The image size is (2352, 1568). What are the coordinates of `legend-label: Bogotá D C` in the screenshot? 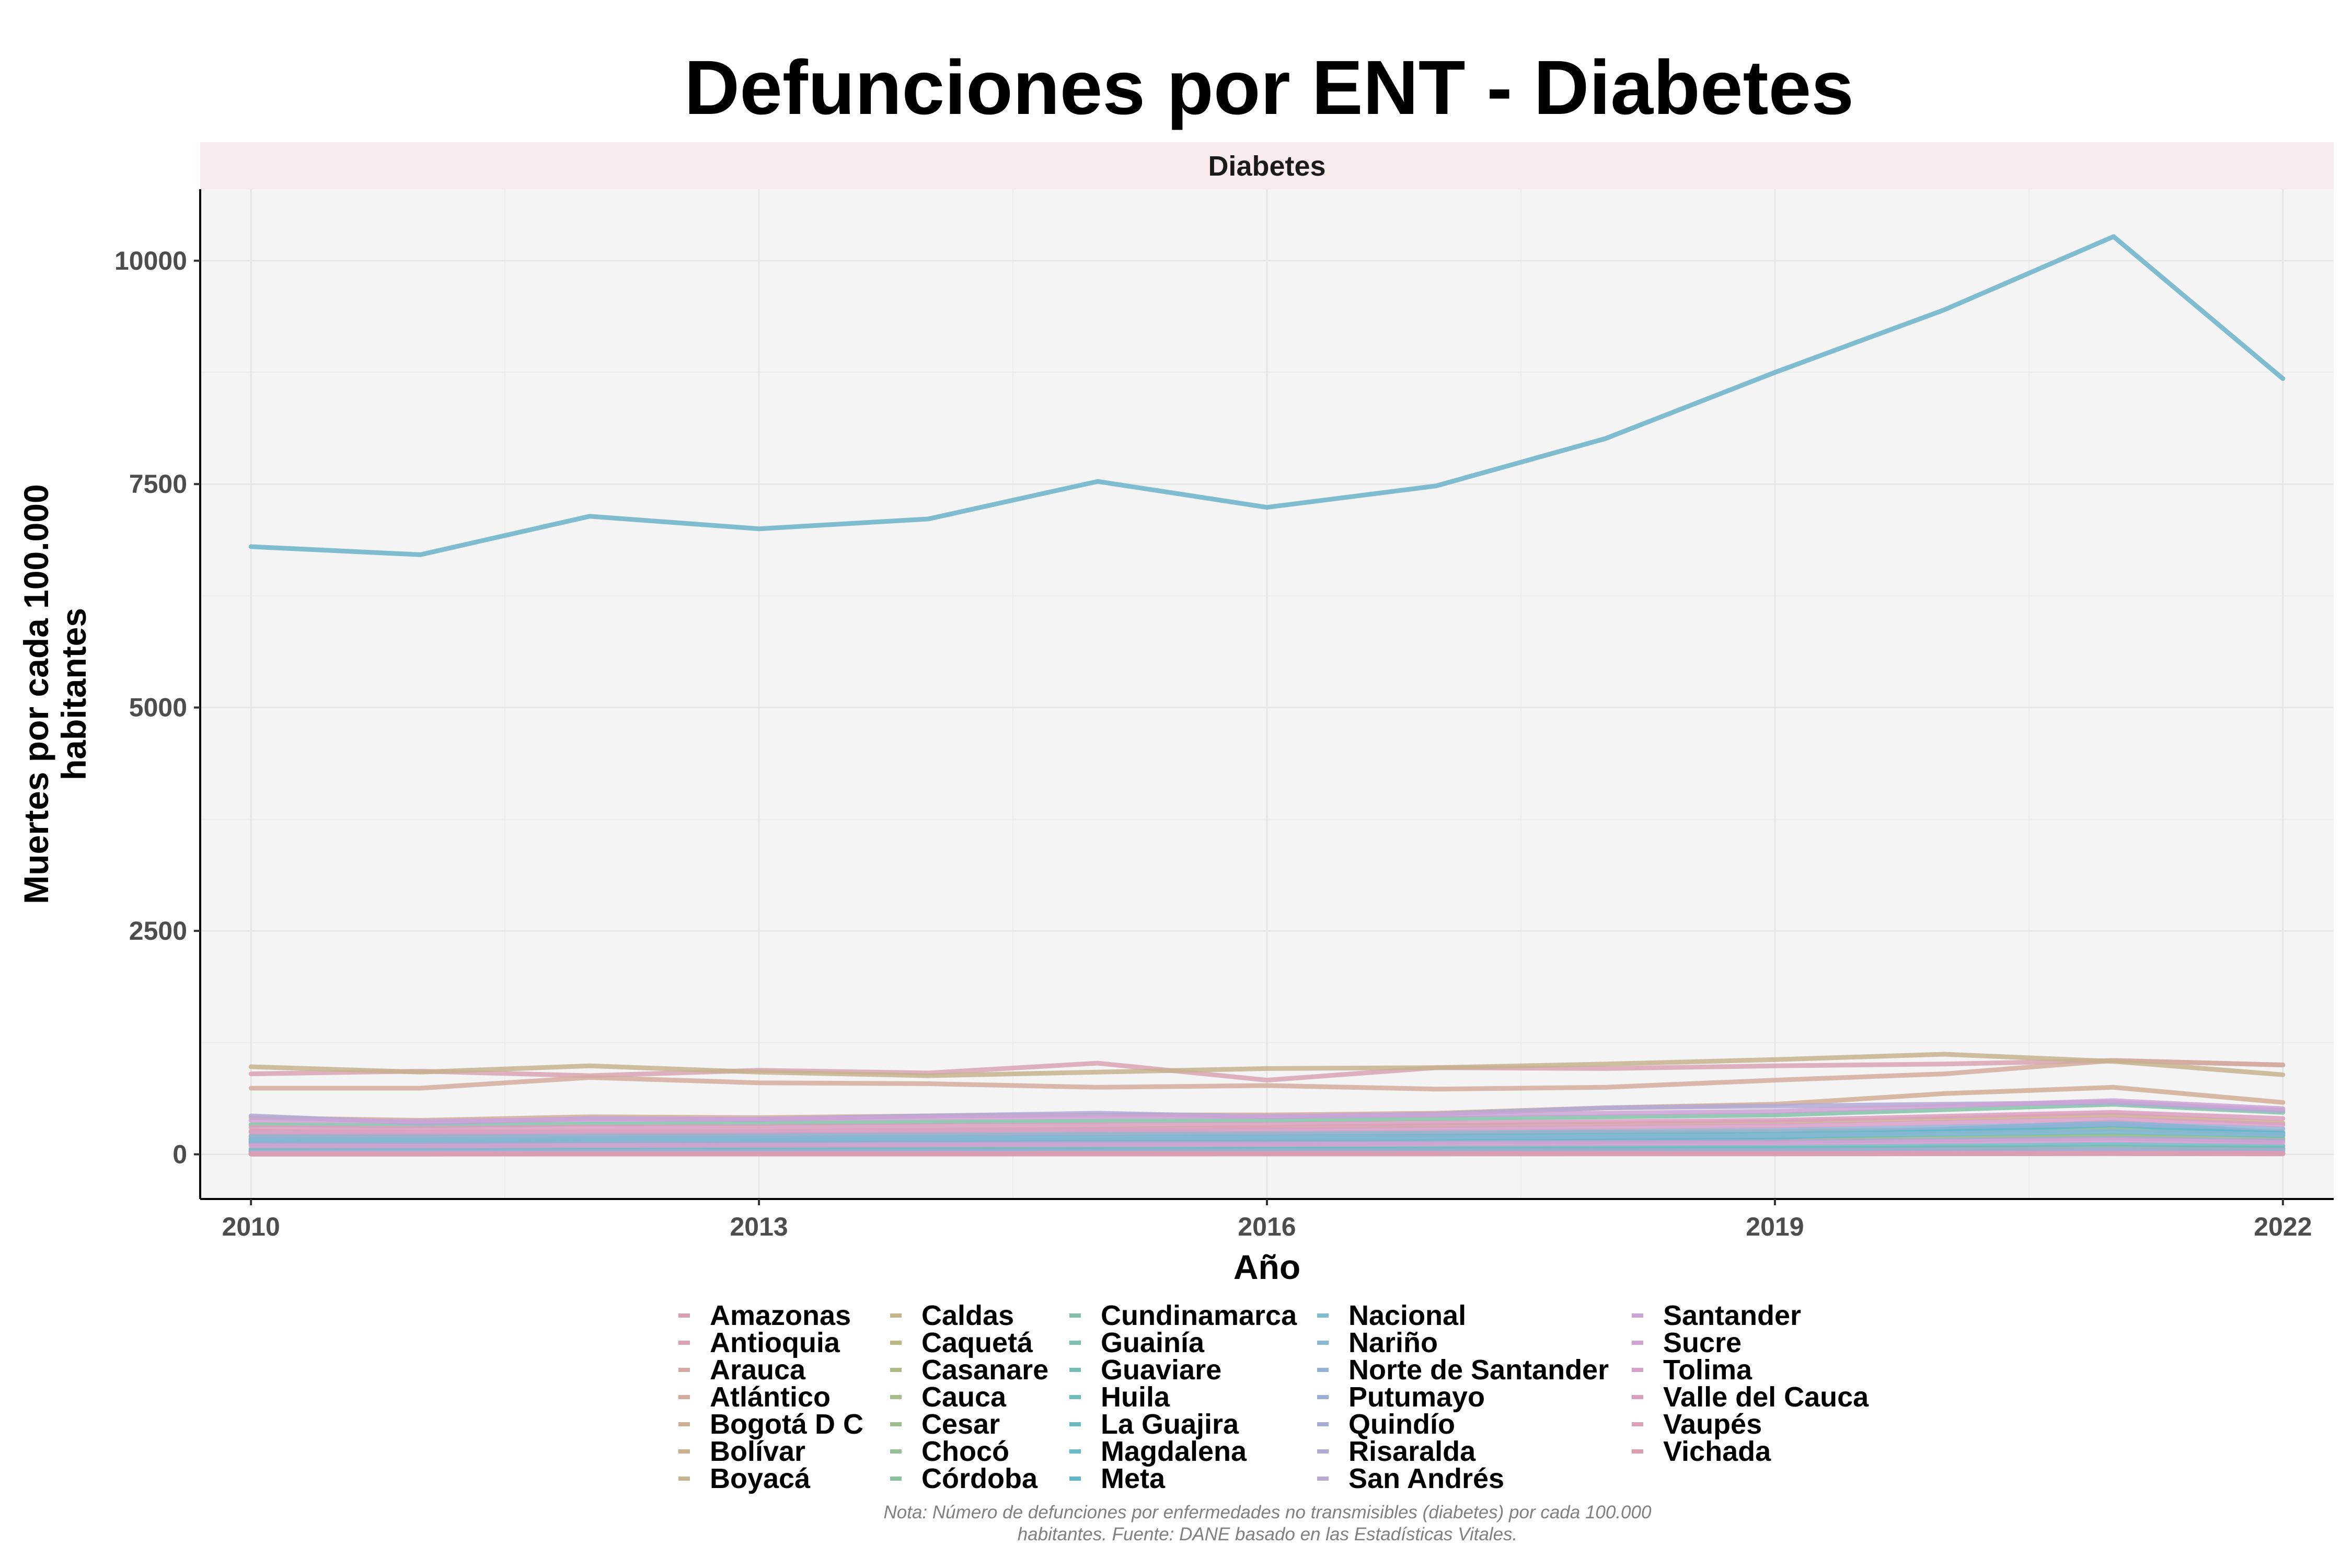 It's located at (786, 1424).